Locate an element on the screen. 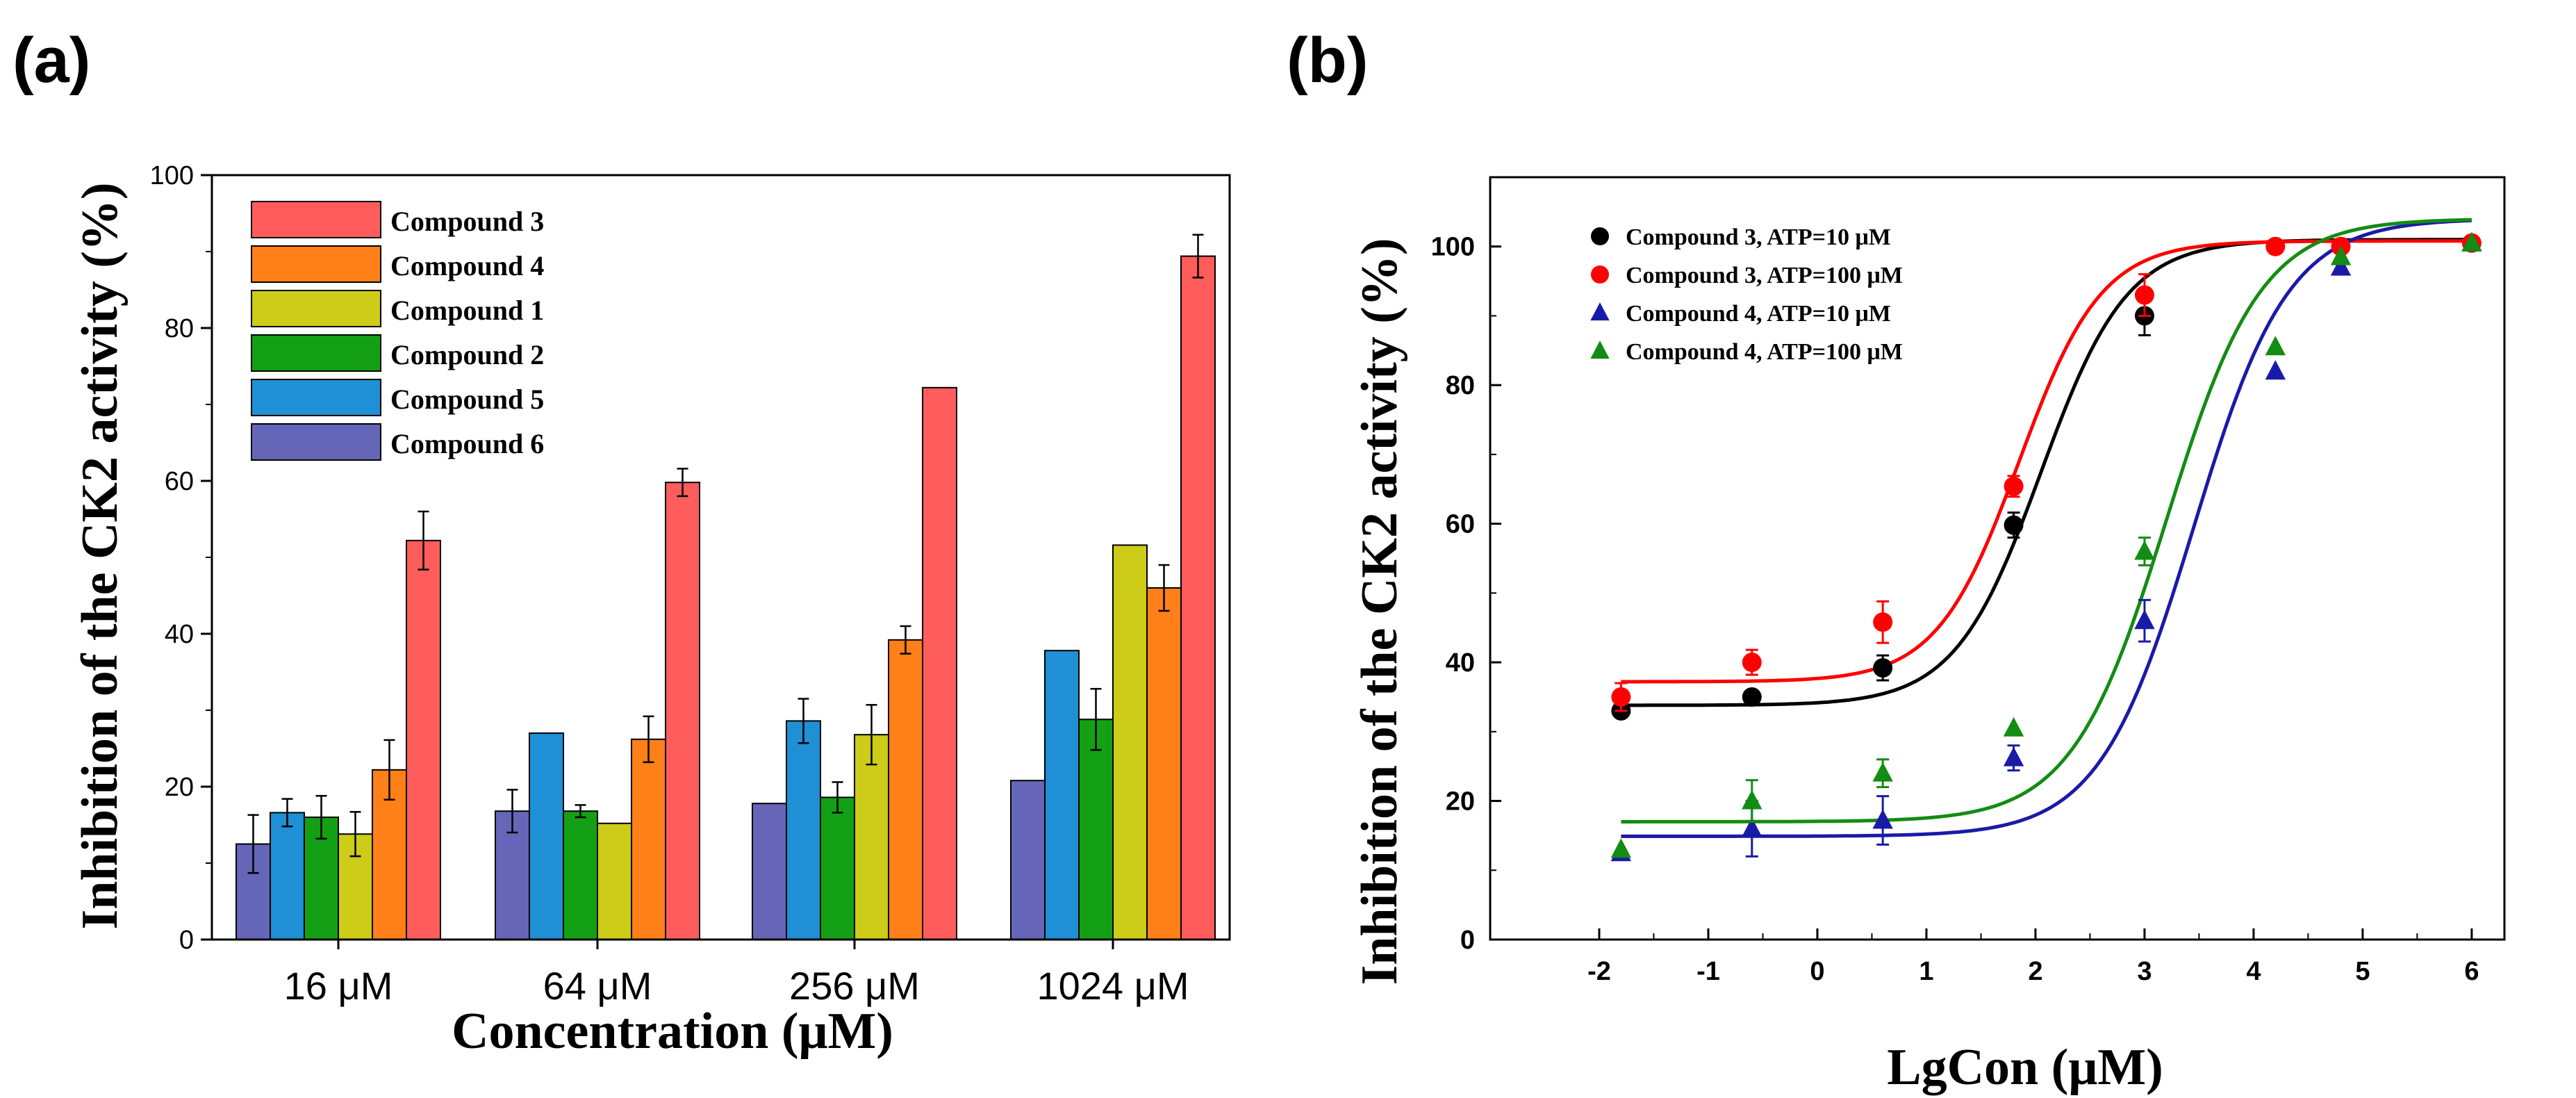 Image resolution: width=2576 pixels, height=1098 pixels. x-tick-label: 4 is located at coordinates (2253, 972).